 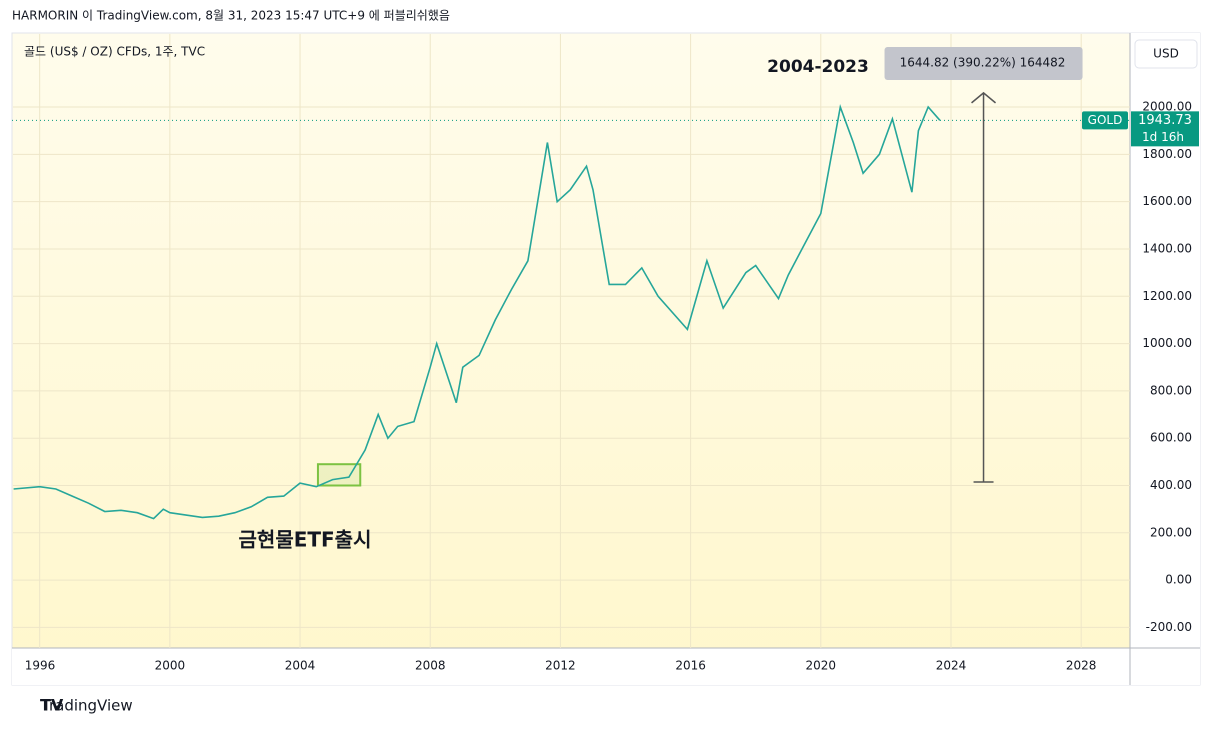 What do you see at coordinates (1081, 666) in the screenshot?
I see `x-tick-label: 2028` at bounding box center [1081, 666].